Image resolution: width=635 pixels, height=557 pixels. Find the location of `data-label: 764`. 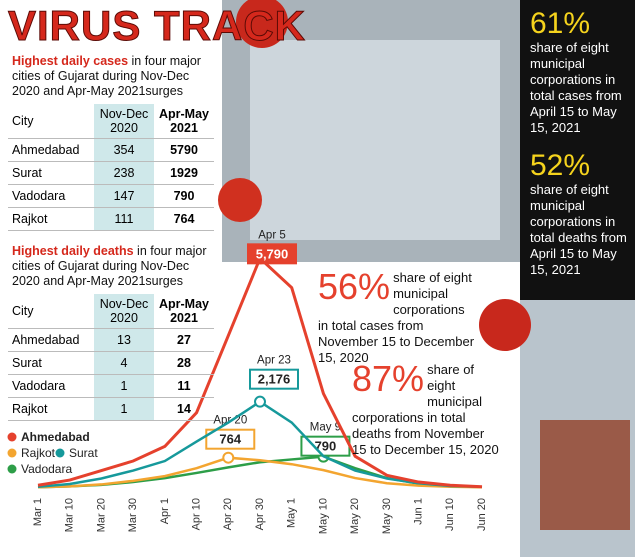

data-label: 764 is located at coordinates (230, 439).